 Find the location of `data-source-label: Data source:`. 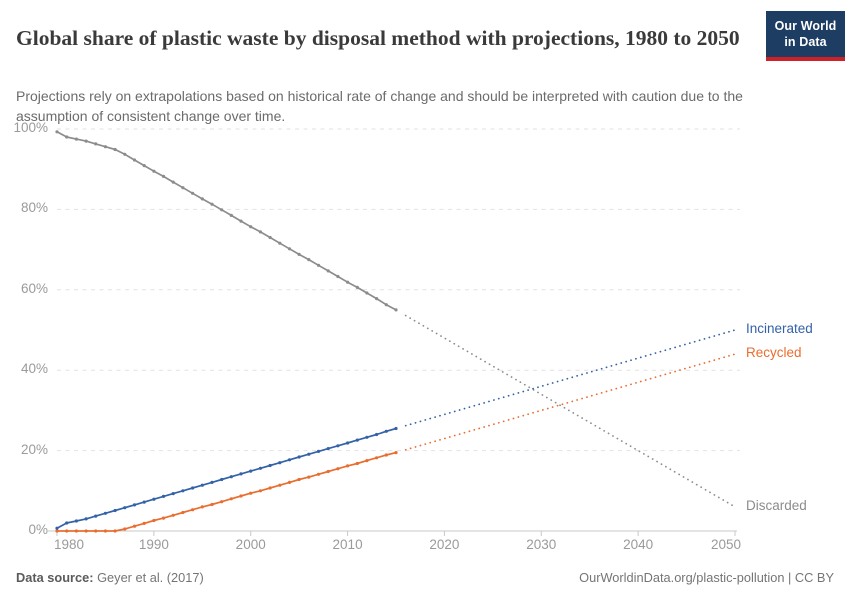

data-source-label: Data source: is located at coordinates (55, 577).